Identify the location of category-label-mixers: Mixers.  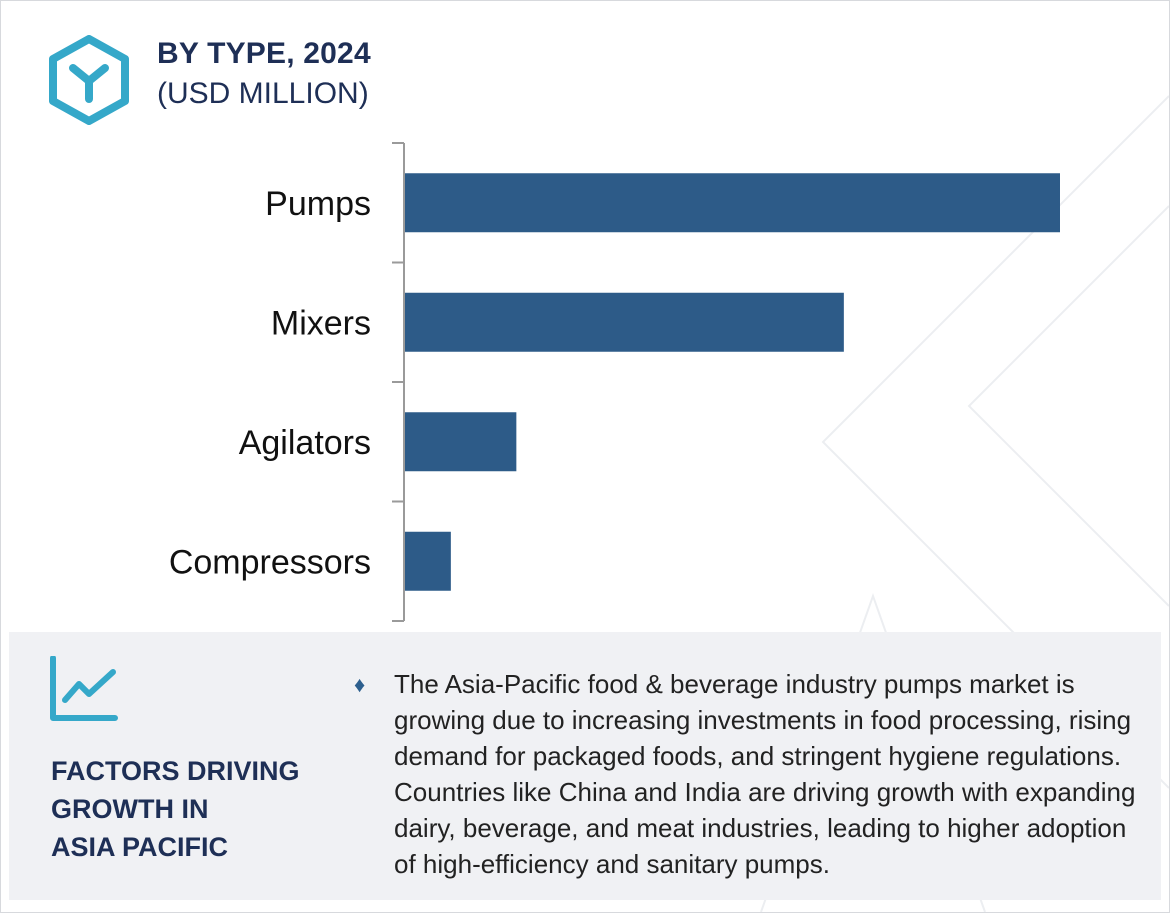
(321, 323).